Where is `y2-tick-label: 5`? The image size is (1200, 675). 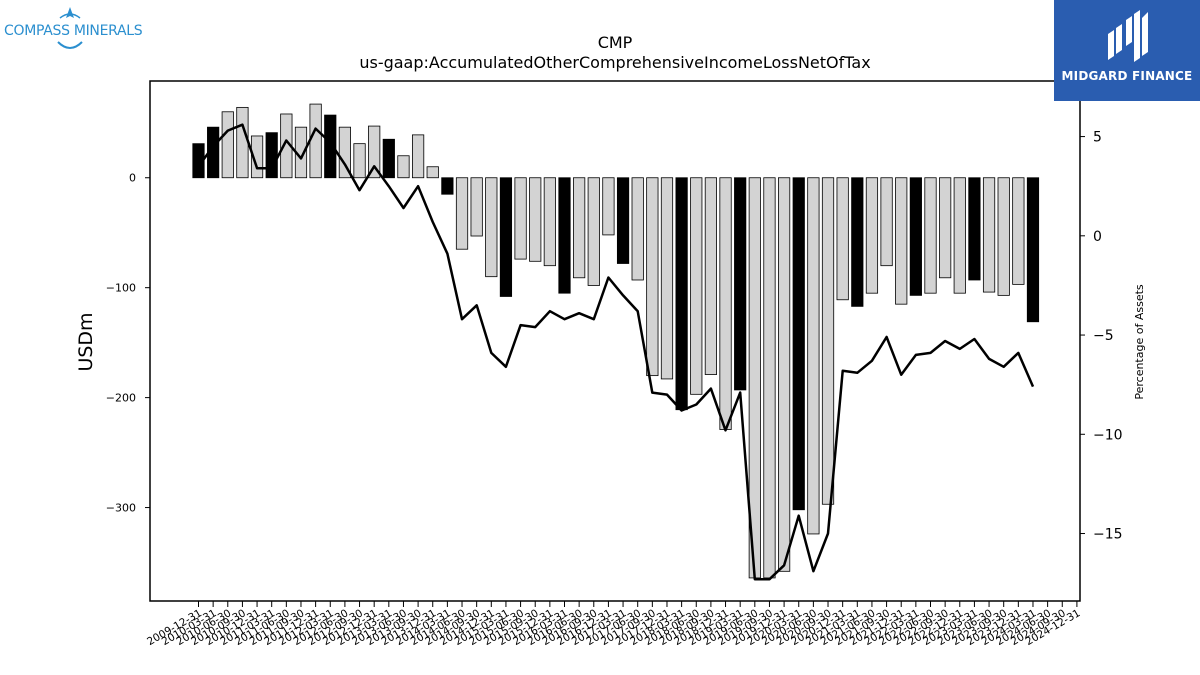
y2-tick-label: 5 is located at coordinates (1097, 138).